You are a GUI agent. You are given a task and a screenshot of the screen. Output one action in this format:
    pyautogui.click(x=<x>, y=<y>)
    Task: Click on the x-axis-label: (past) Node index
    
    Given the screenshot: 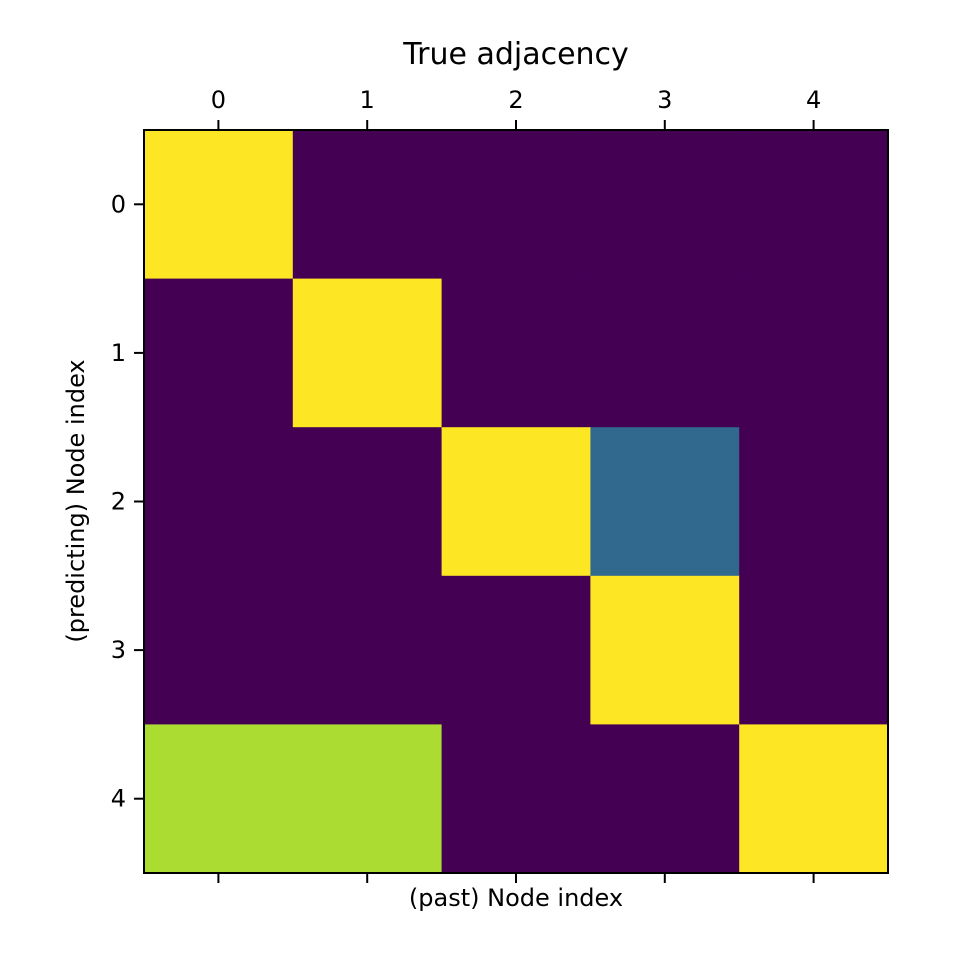 What is the action you would take?
    pyautogui.click(x=516, y=898)
    